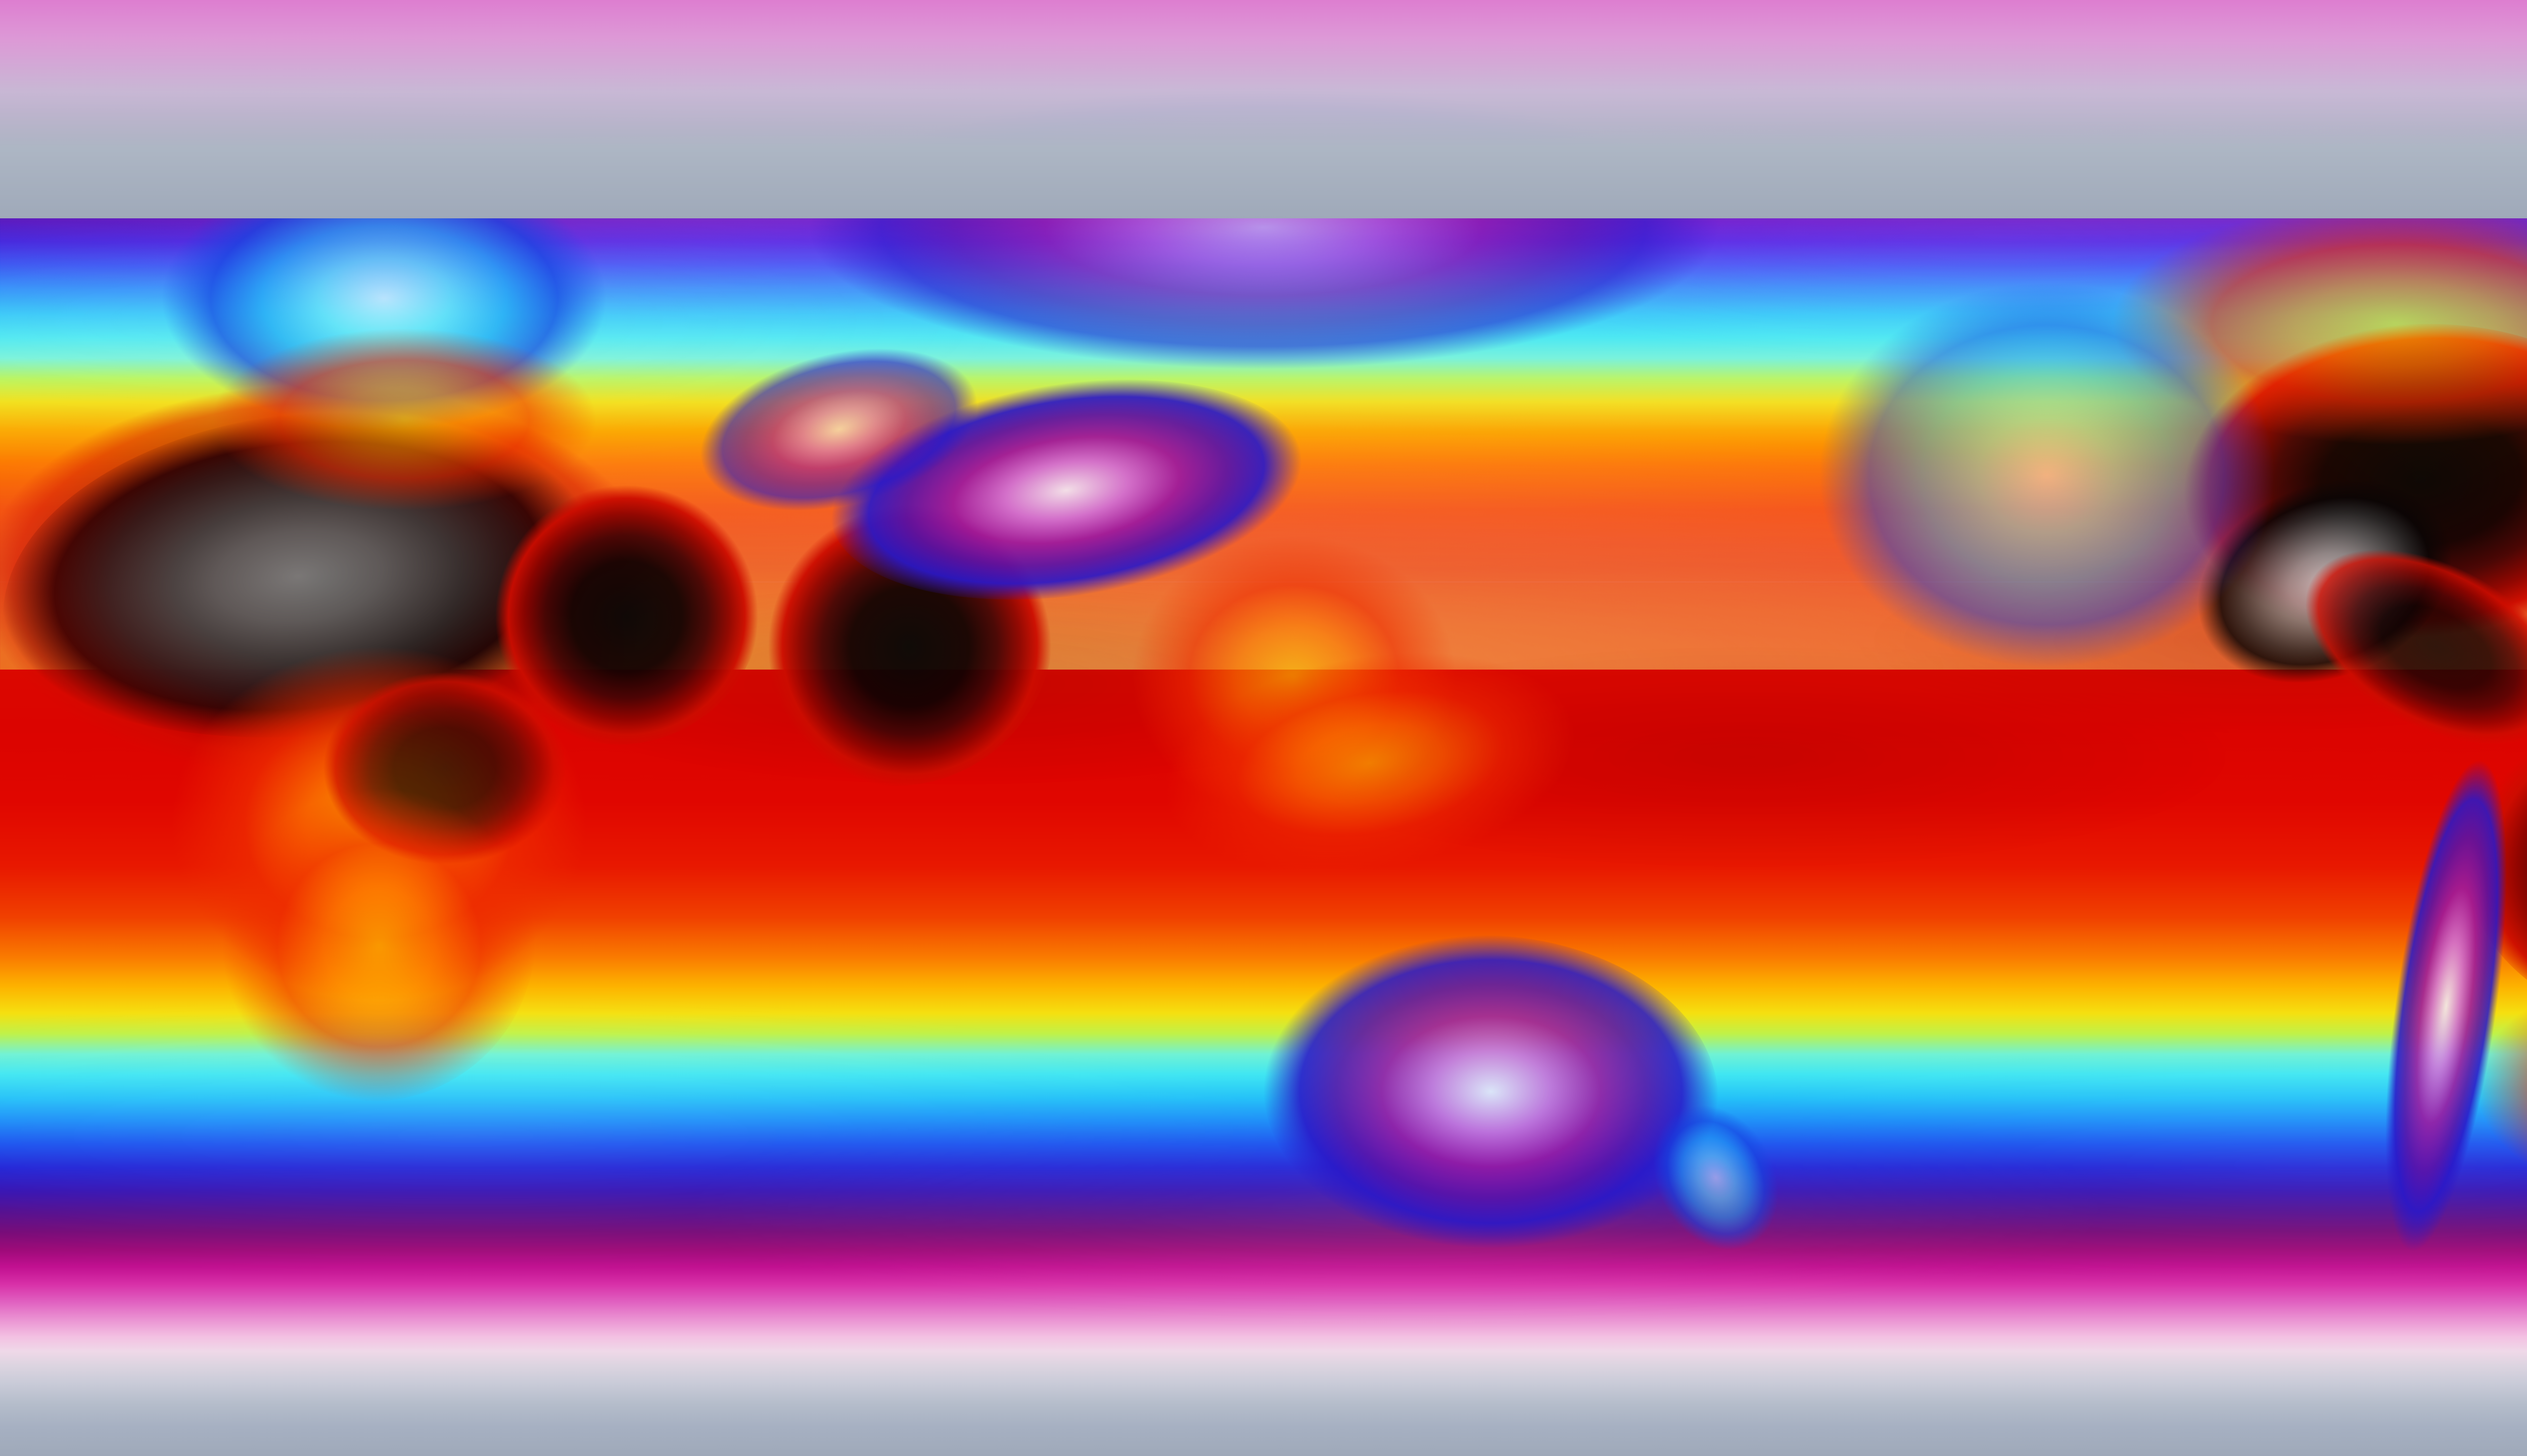 The image size is (2527, 1456). I want to click on region-north-pacific-cool-pool, so click(2046, 475).